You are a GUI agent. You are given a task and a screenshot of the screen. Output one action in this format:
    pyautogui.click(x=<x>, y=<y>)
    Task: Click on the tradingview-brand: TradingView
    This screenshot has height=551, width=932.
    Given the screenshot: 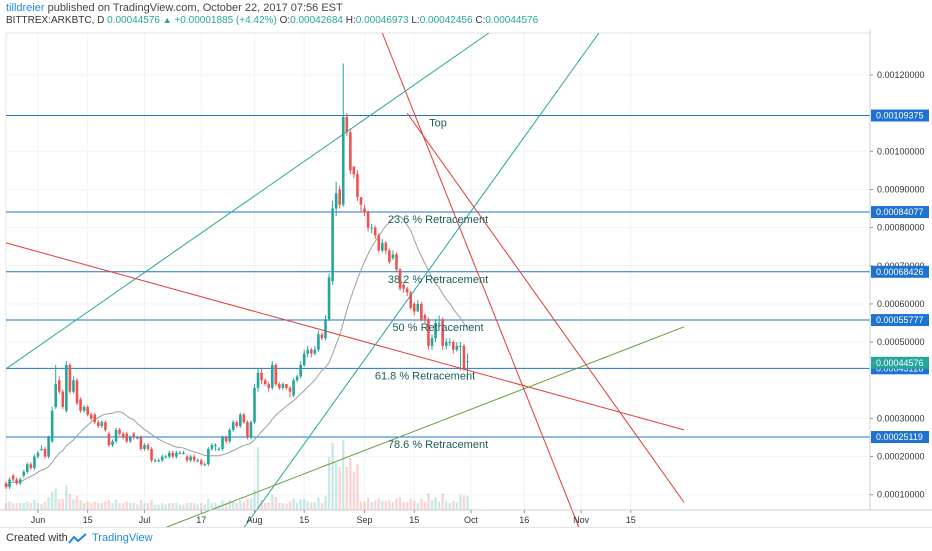 What is the action you would take?
    pyautogui.click(x=122, y=538)
    